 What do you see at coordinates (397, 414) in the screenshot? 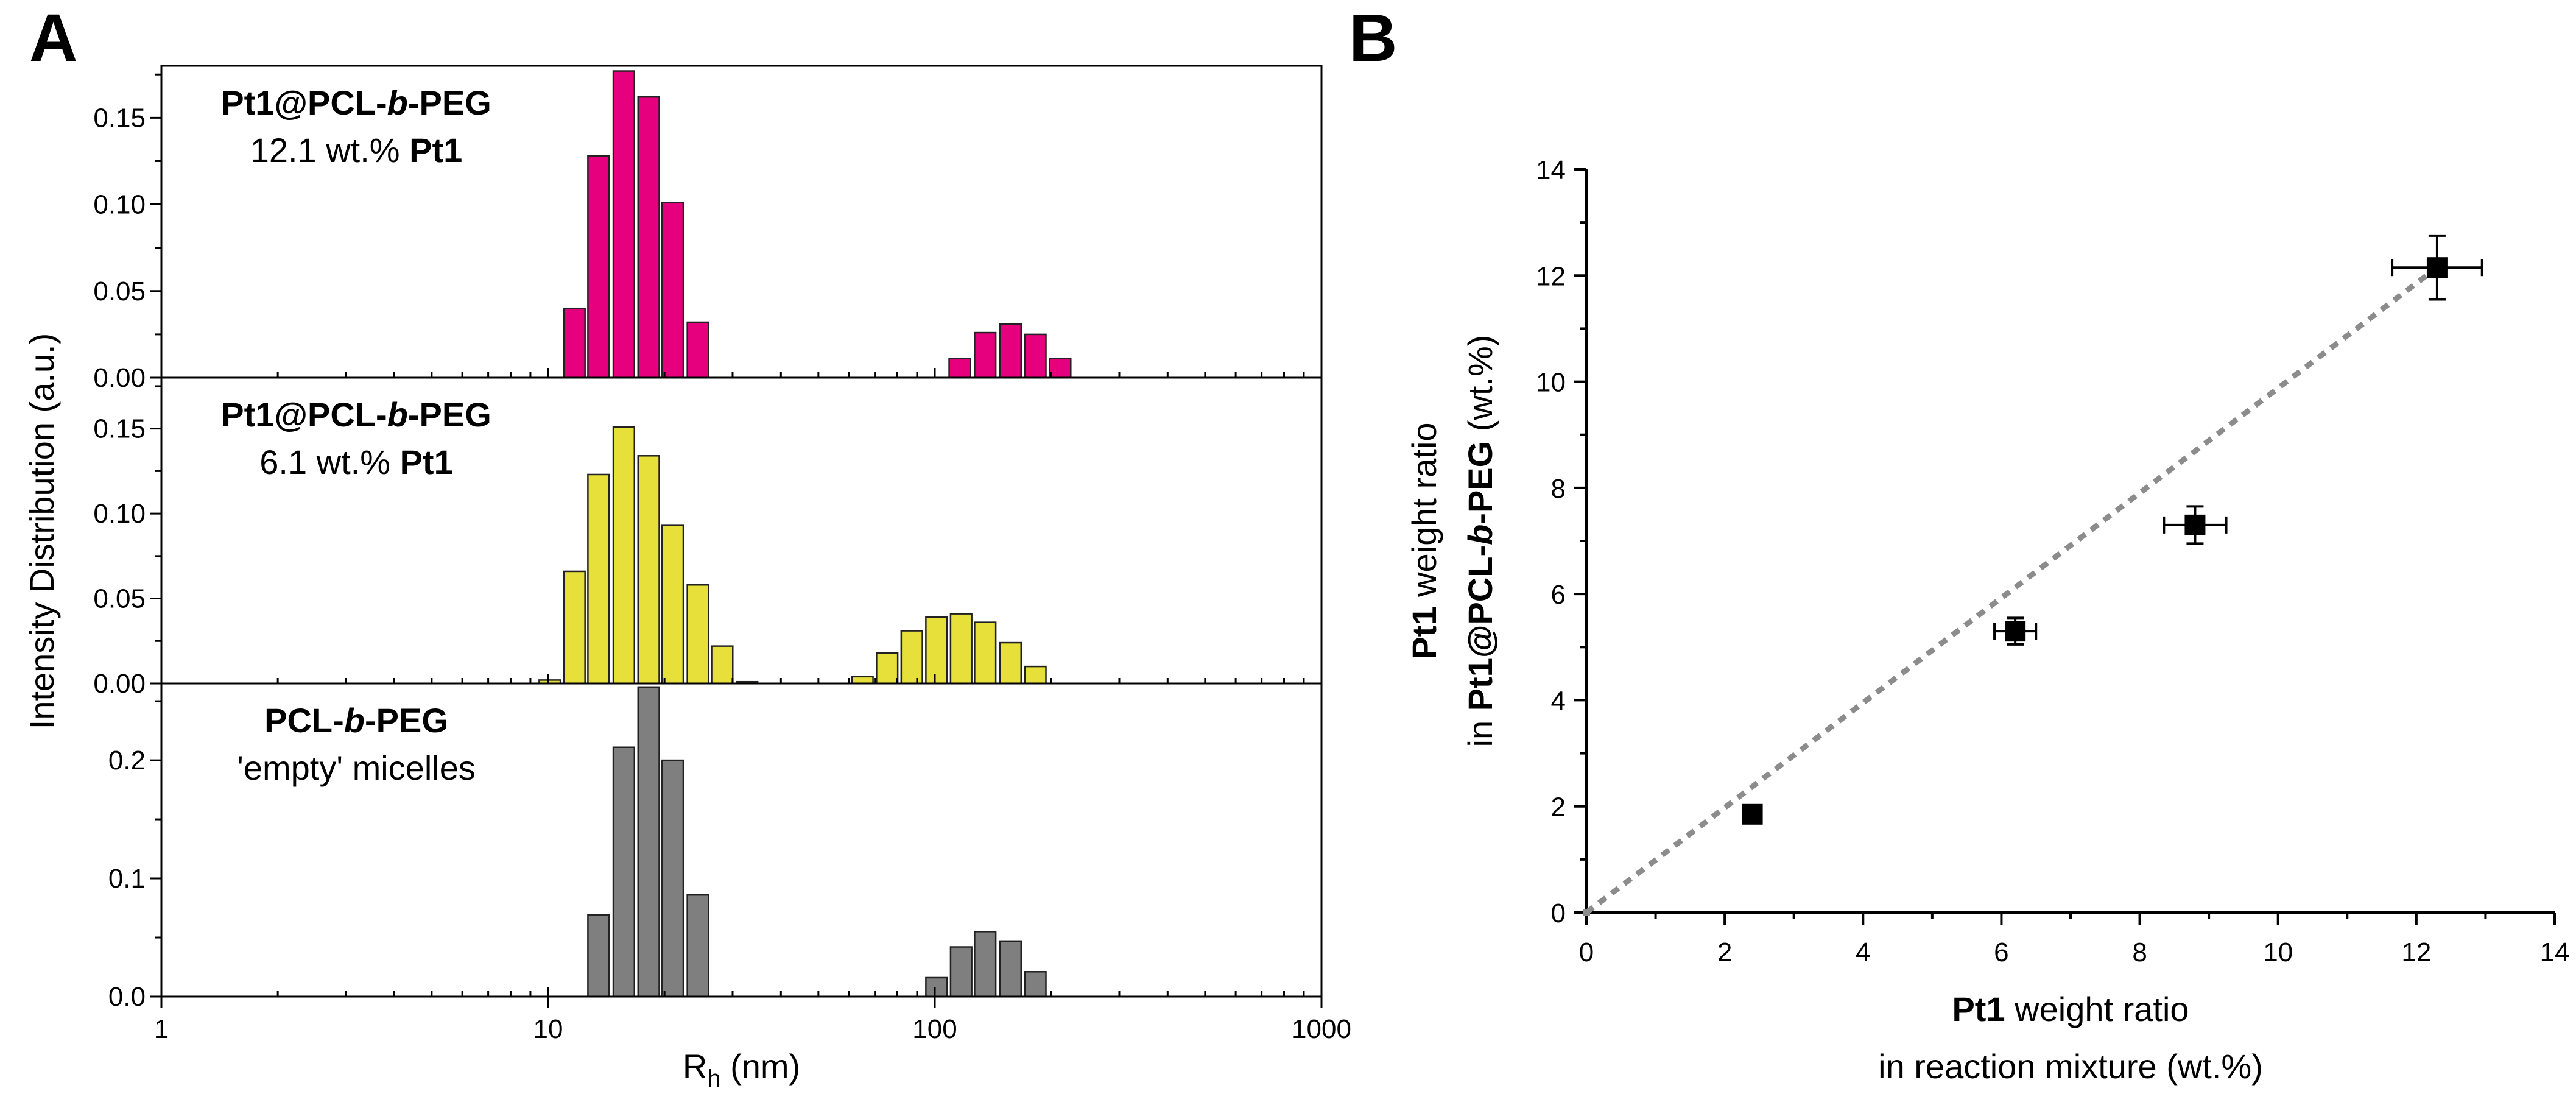
I see `subplot-label-2-part-1: b` at bounding box center [397, 414].